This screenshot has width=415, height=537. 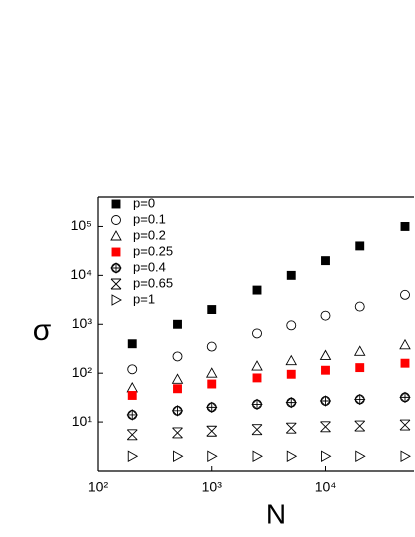 What do you see at coordinates (98, 487) in the screenshot?
I see `x-tick-label: 10²` at bounding box center [98, 487].